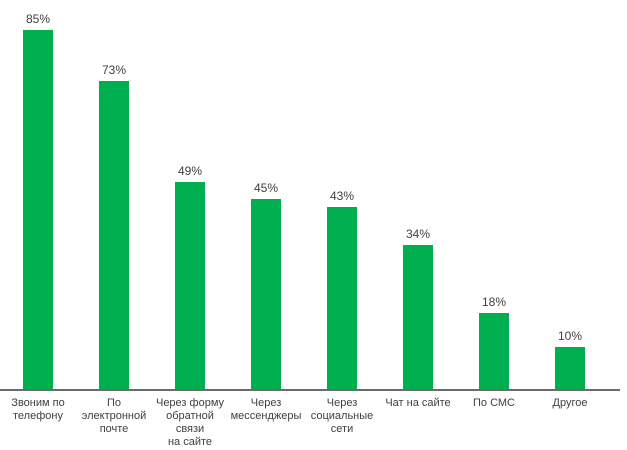 The image size is (627, 450). What do you see at coordinates (38, 409) in the screenshot?
I see `category-label: Звоним по телефону` at bounding box center [38, 409].